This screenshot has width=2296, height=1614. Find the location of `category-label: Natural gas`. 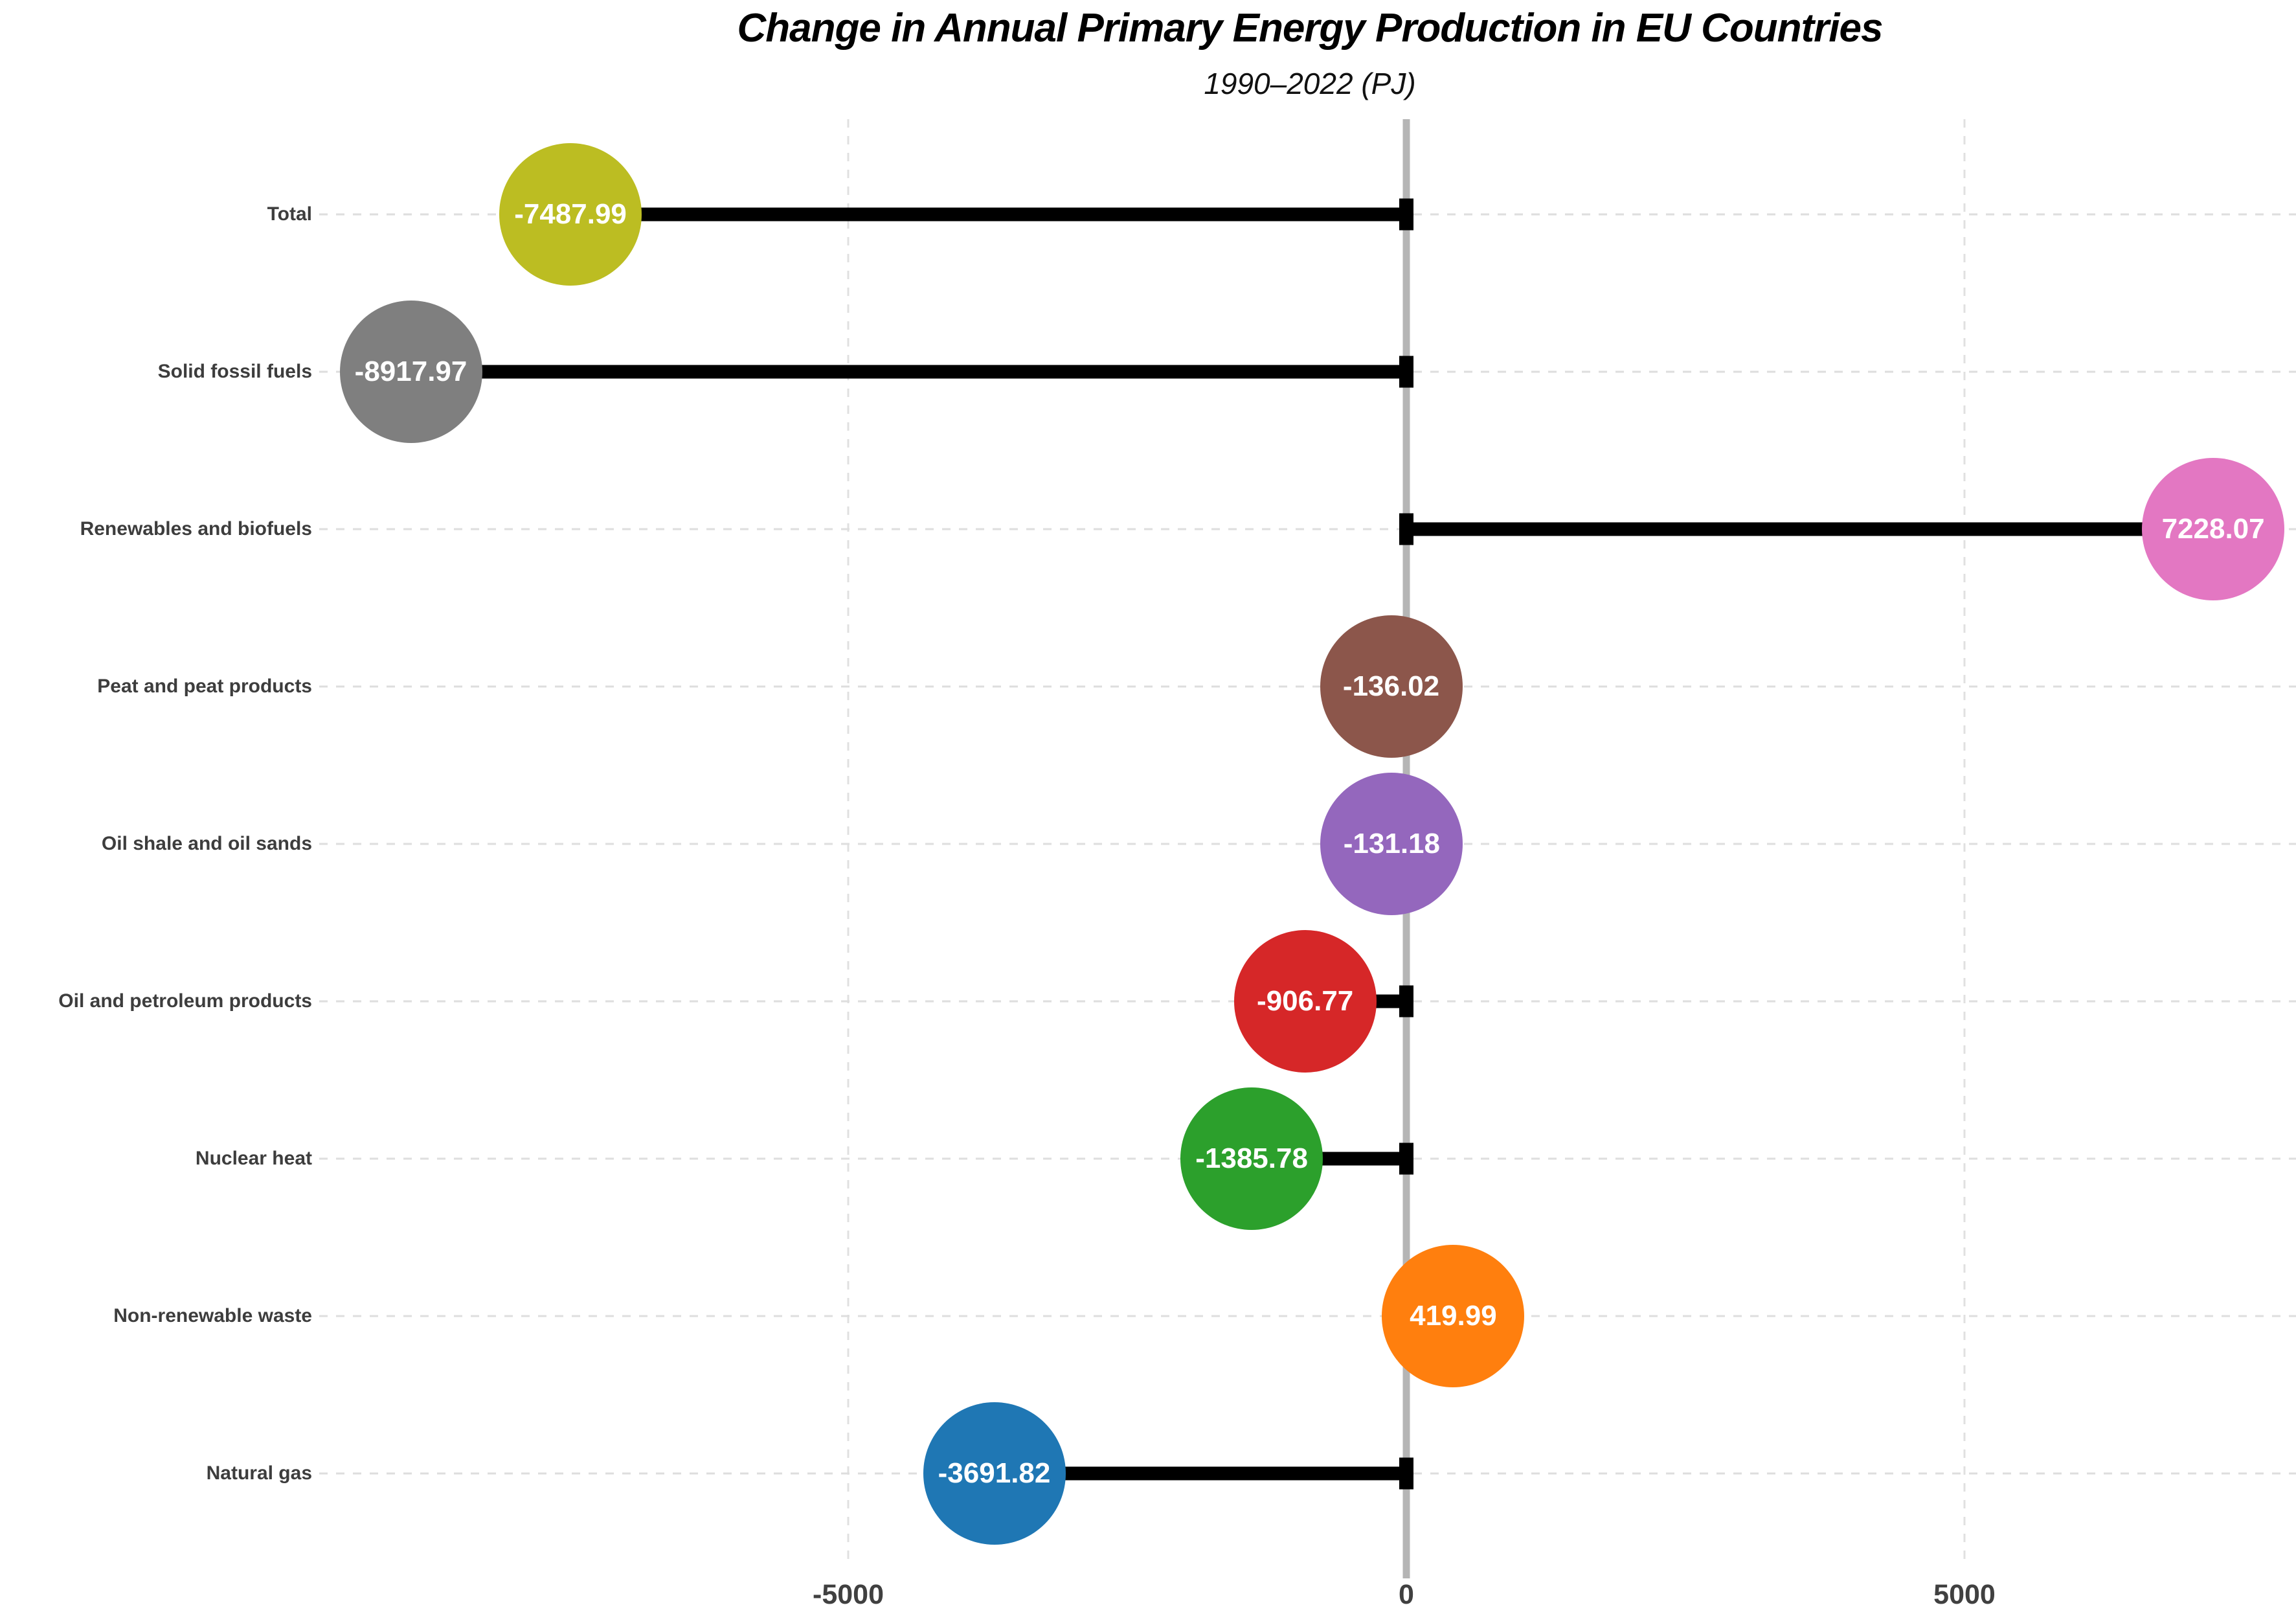

category-label: Natural gas is located at coordinates (259, 1473).